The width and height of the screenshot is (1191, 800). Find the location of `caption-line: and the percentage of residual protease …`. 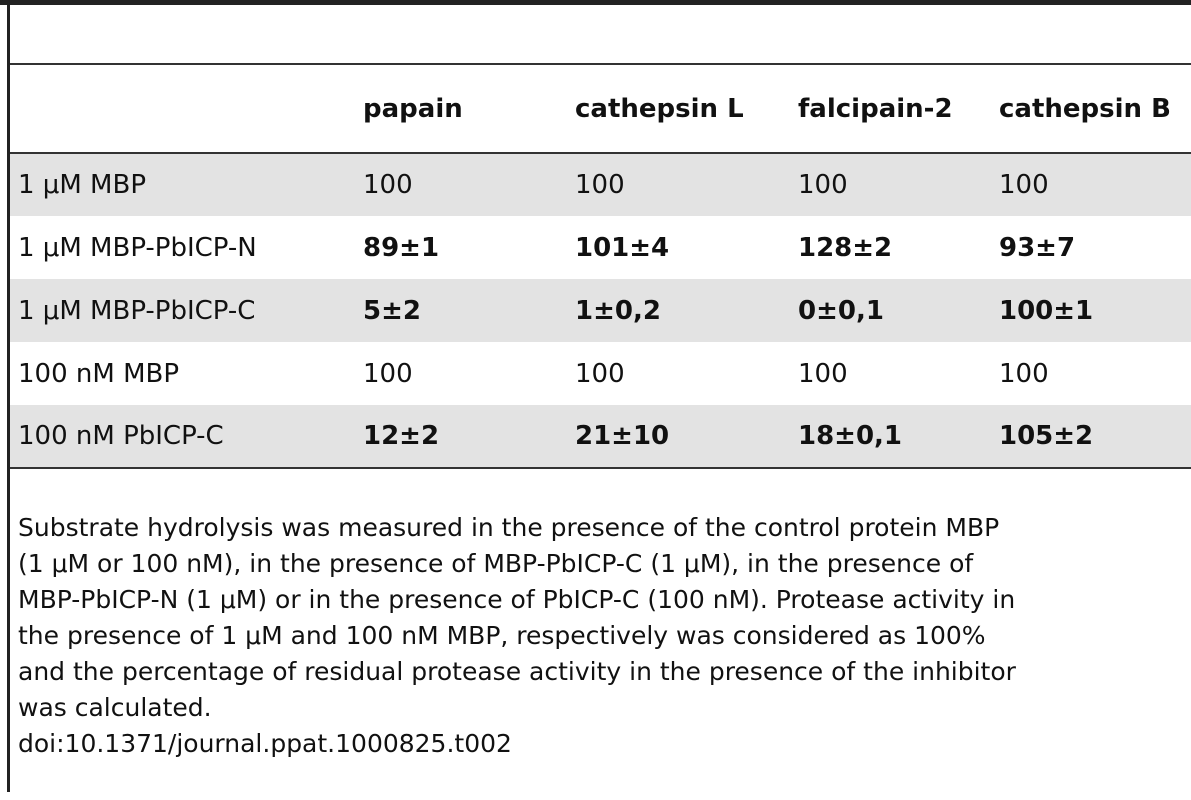

caption-line: and the percentage of residual protease … is located at coordinates (517, 671).